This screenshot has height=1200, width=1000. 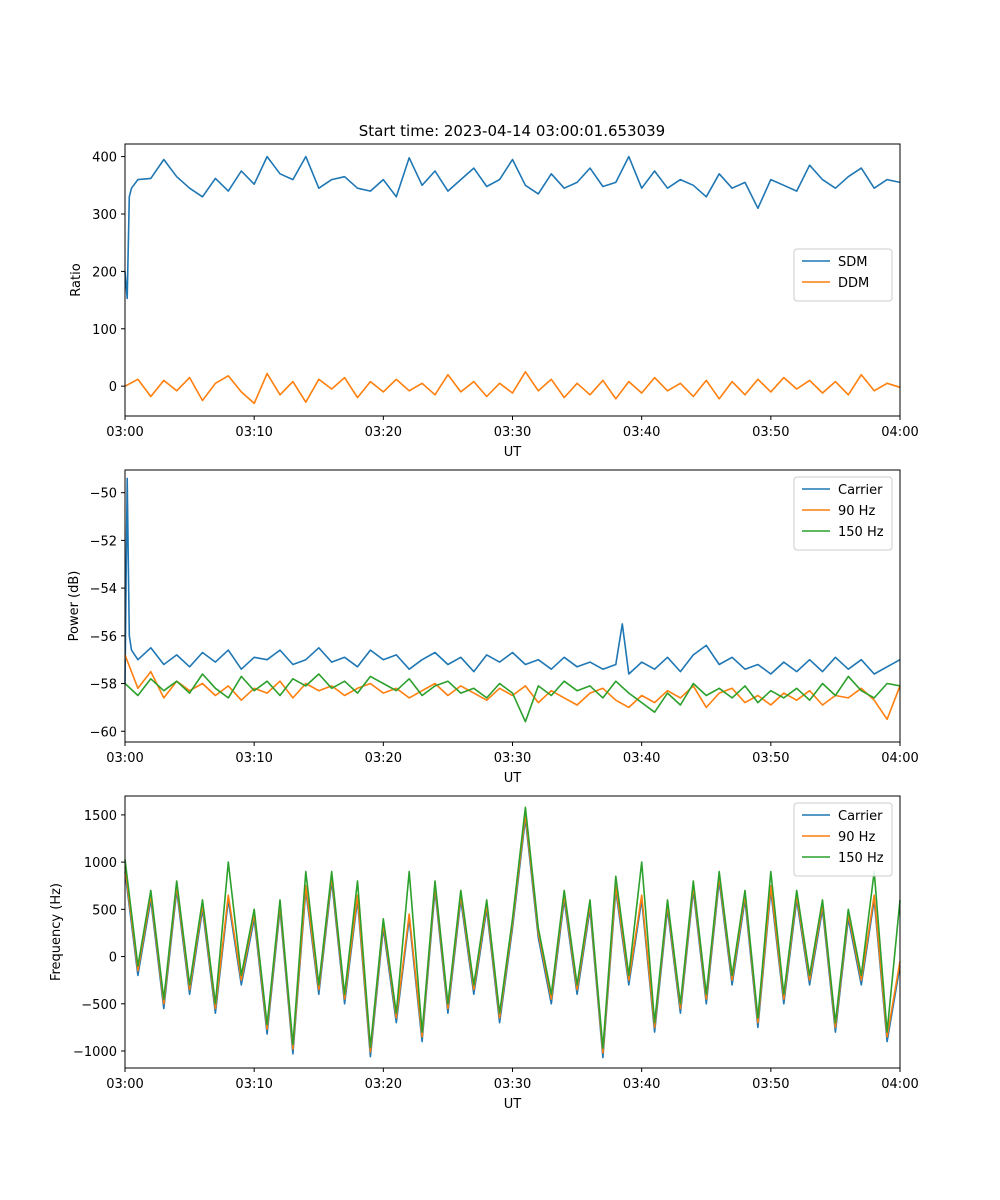 I want to click on y-axis-label: Ratio, so click(x=76, y=279).